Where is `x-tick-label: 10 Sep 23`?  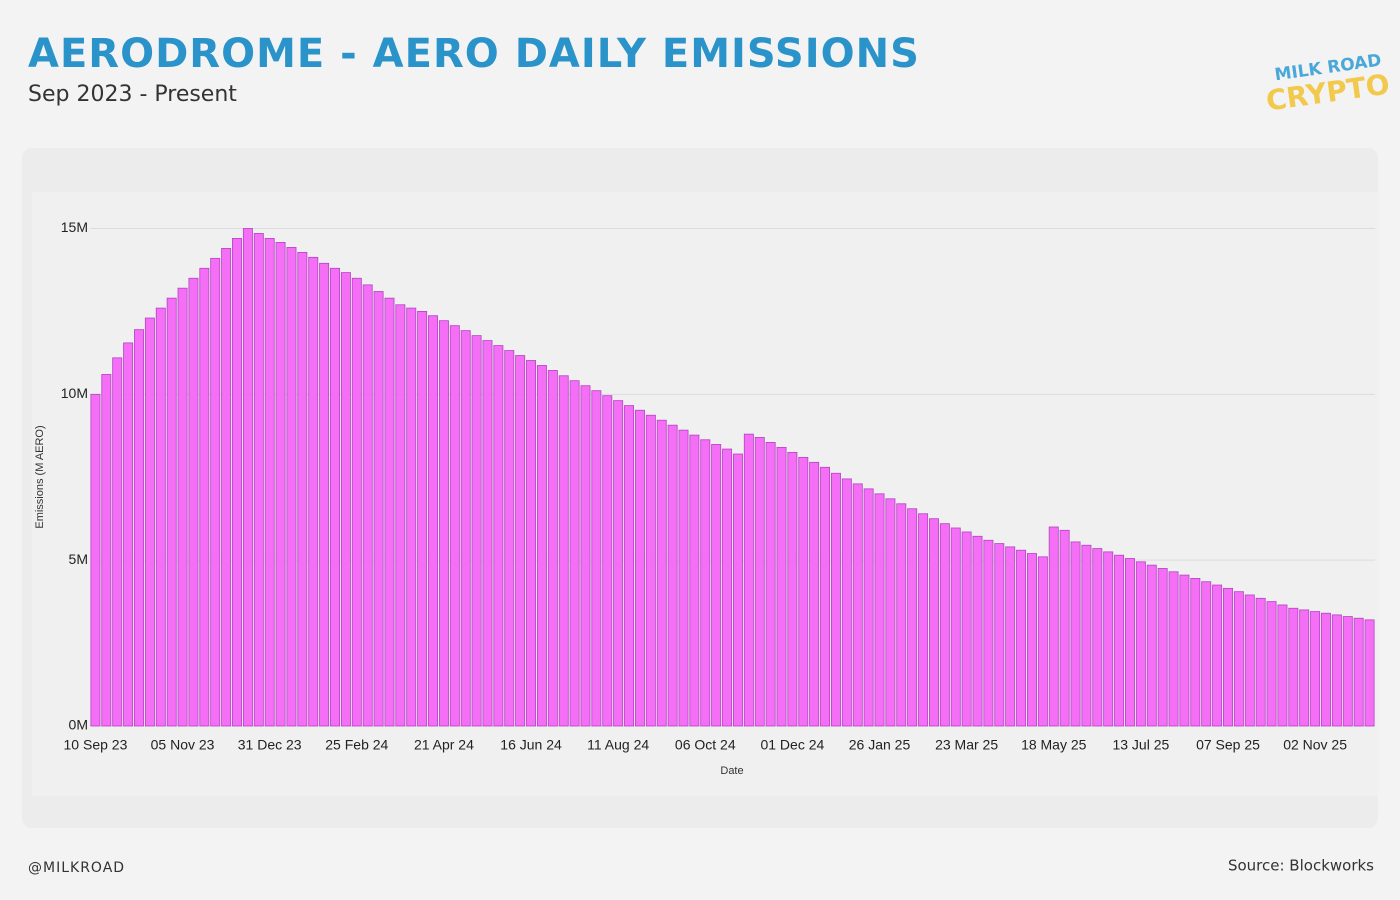 x-tick-label: 10 Sep 23 is located at coordinates (96, 745).